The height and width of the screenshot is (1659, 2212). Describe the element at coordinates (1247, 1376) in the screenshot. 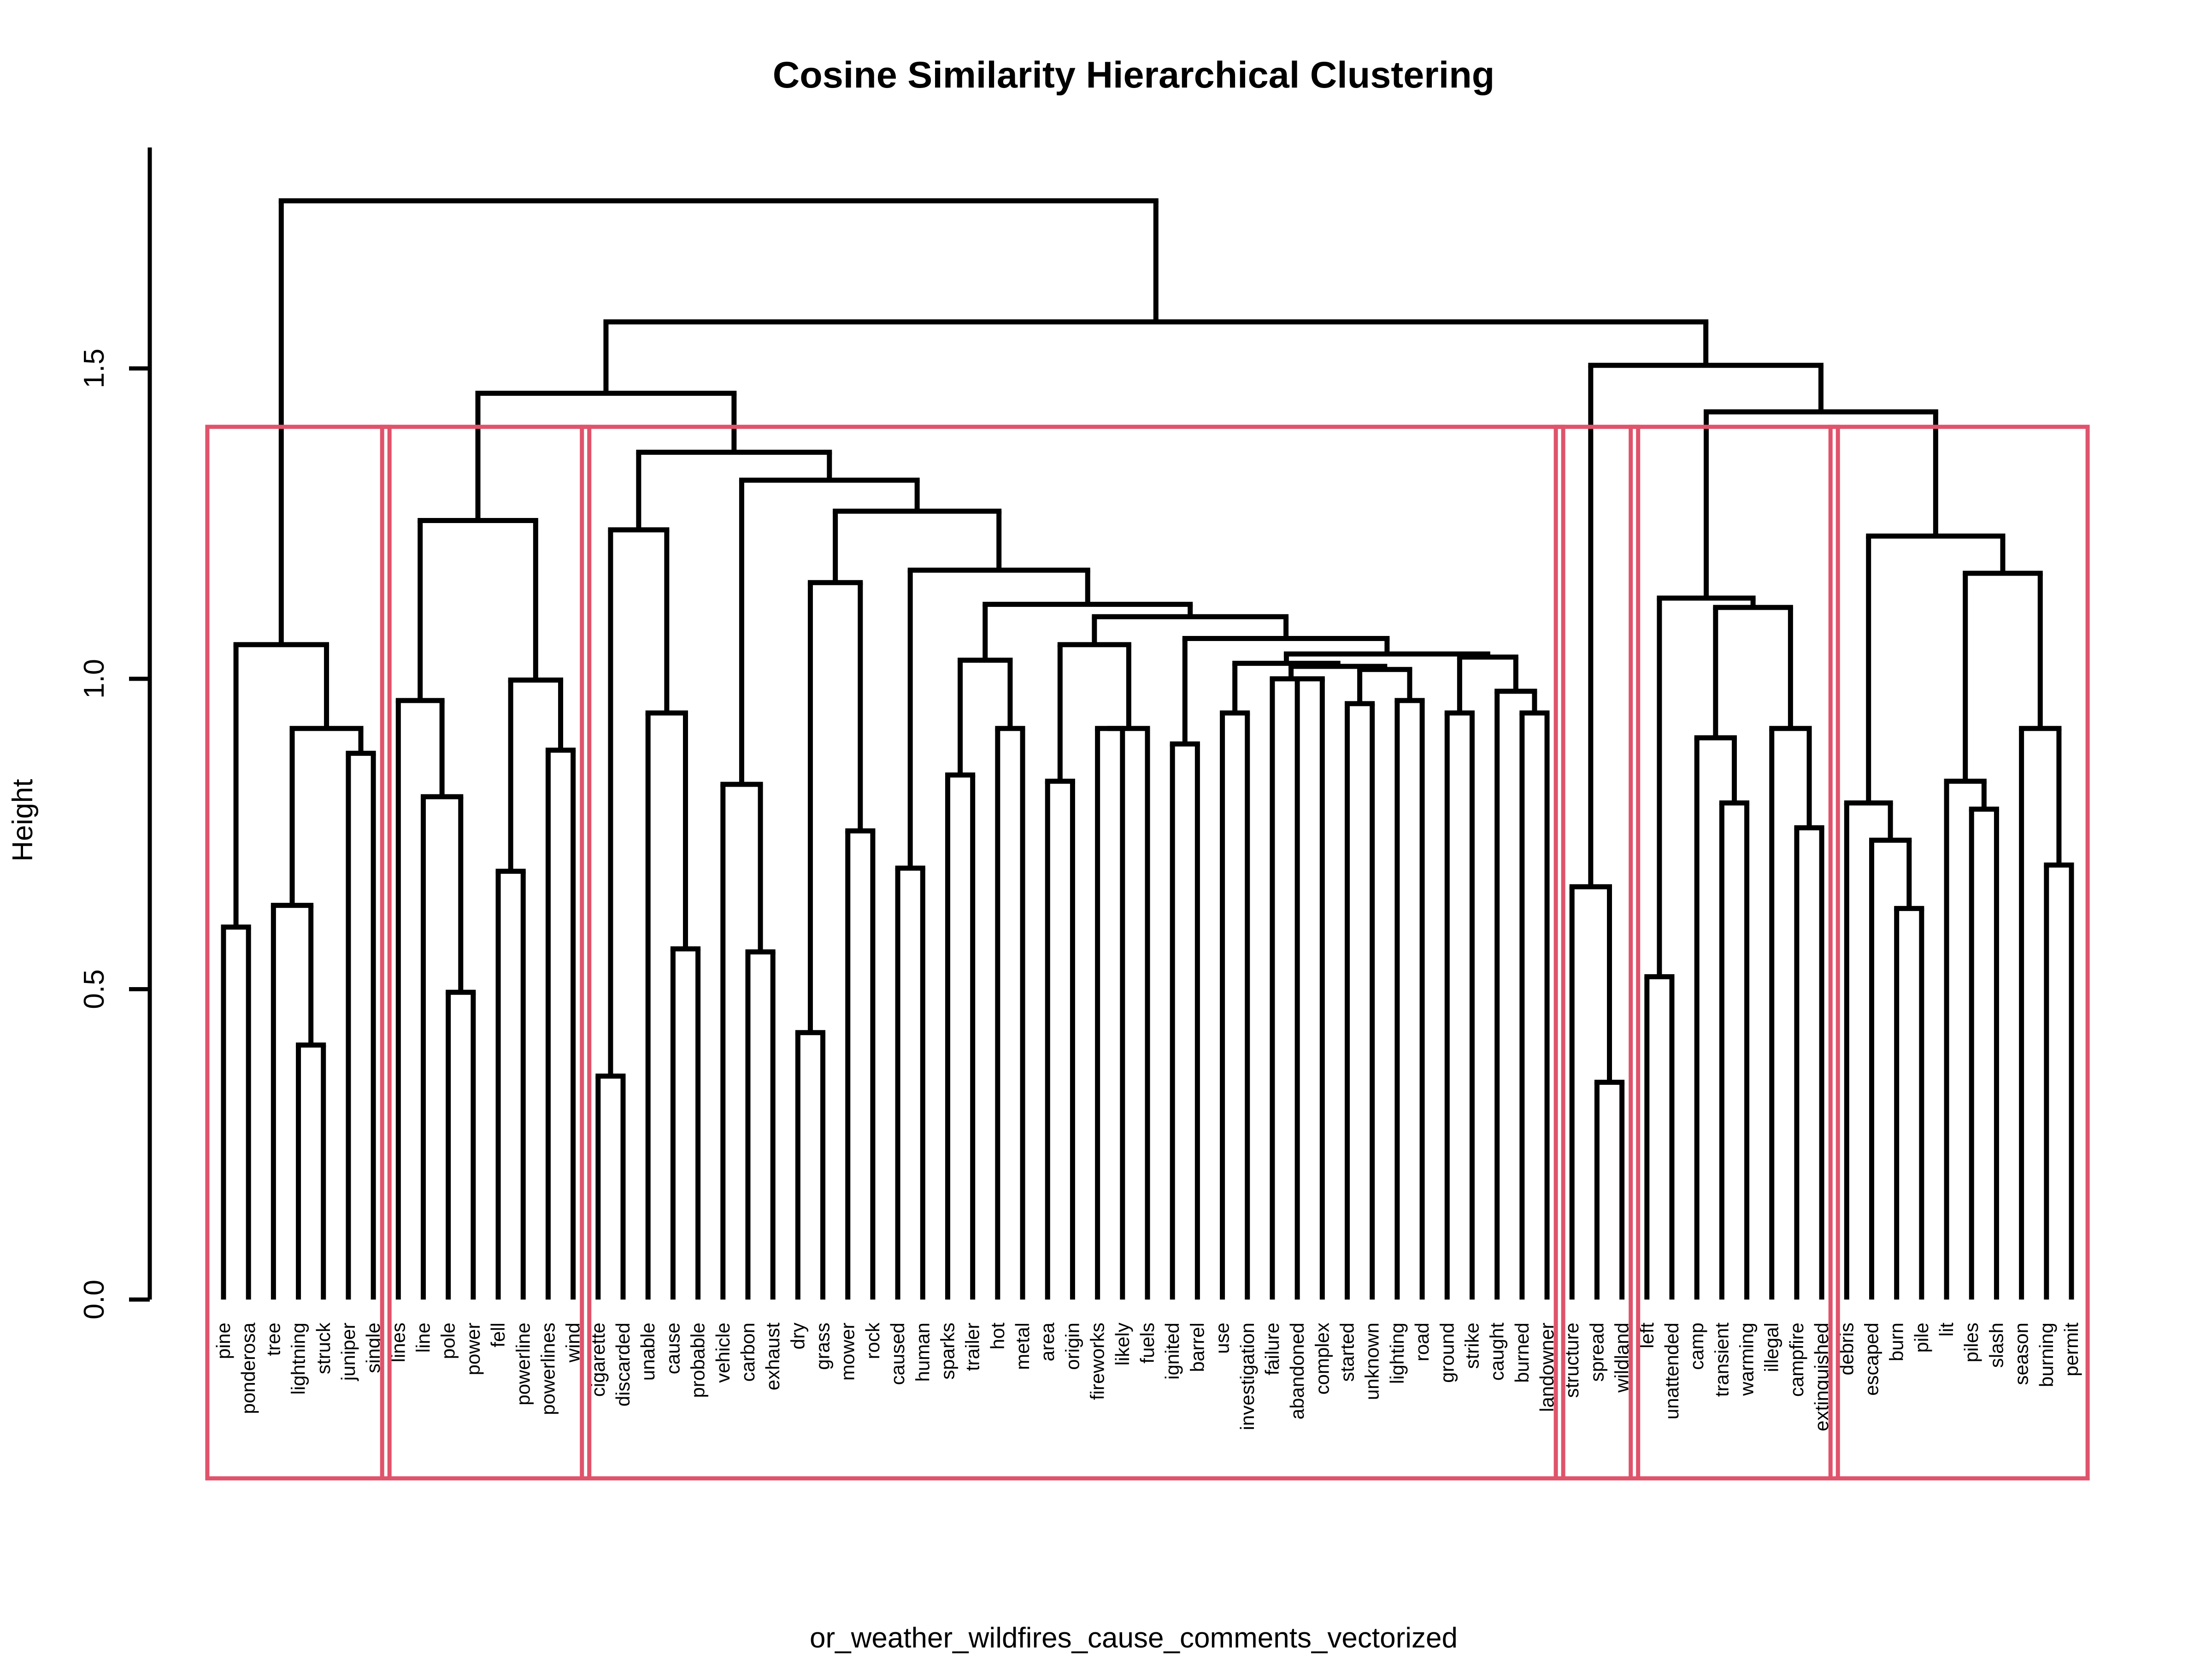

I see `leaf-label: investigation` at that location.